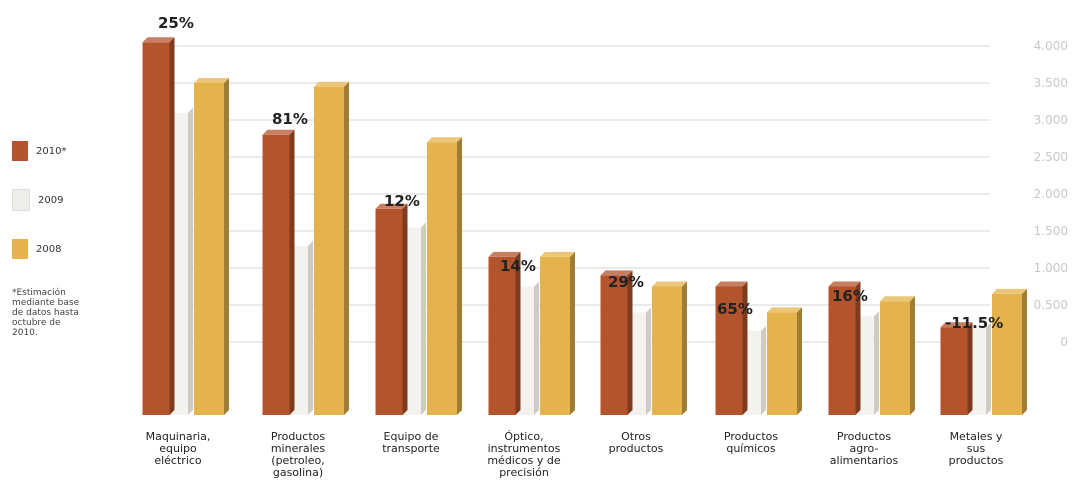 The image size is (1090, 491). What do you see at coordinates (67, 249) in the screenshot?
I see `legend-item-2008: 2008` at bounding box center [67, 249].